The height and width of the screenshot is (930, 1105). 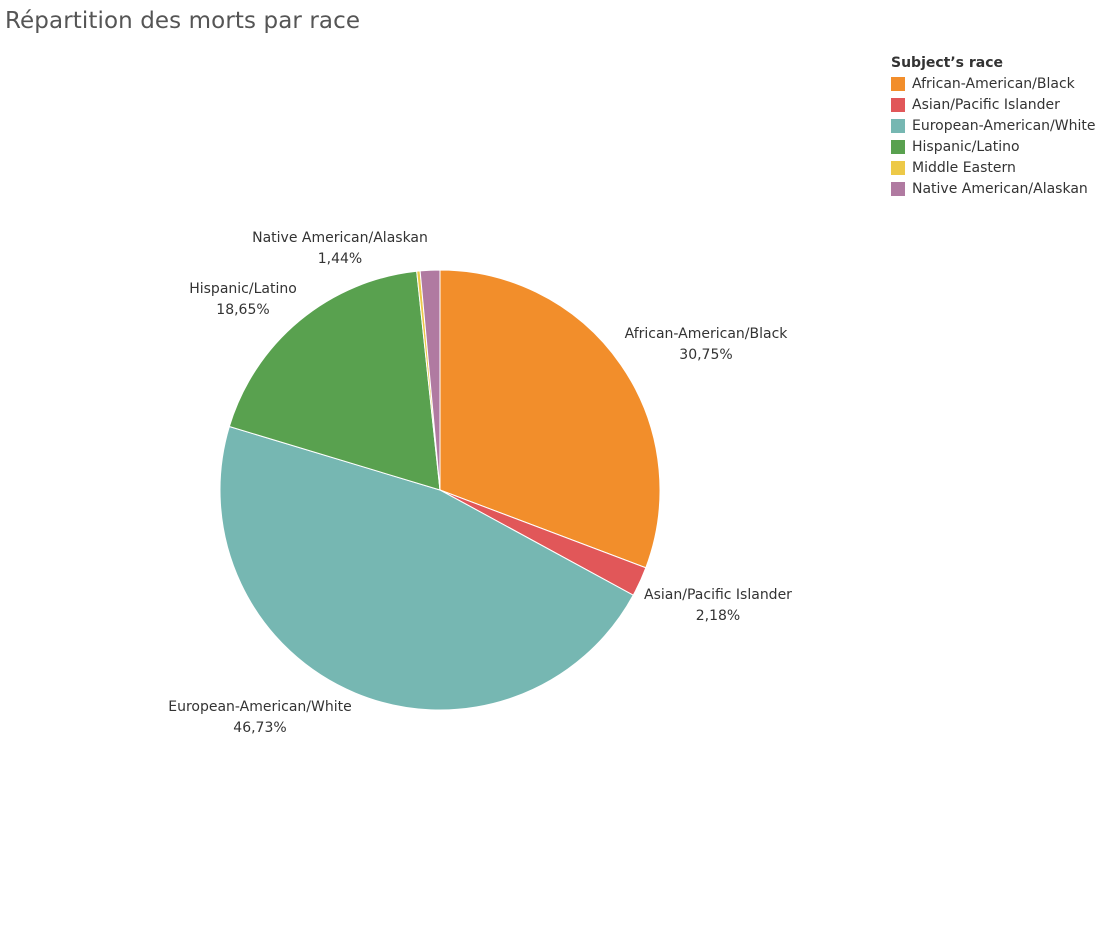 I want to click on slice-percent-label: 30,75%, so click(x=705, y=355).